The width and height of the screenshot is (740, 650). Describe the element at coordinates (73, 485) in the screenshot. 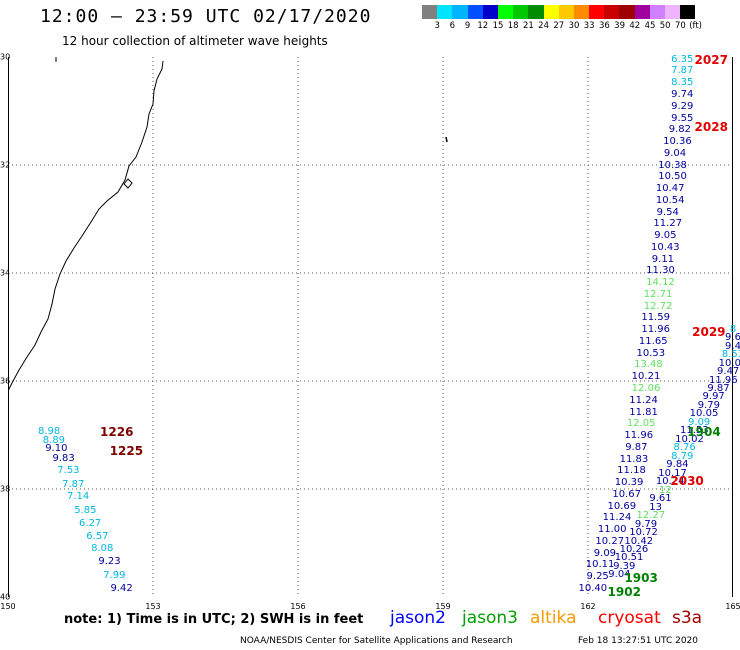

I see `swh-value: 7.87` at that location.